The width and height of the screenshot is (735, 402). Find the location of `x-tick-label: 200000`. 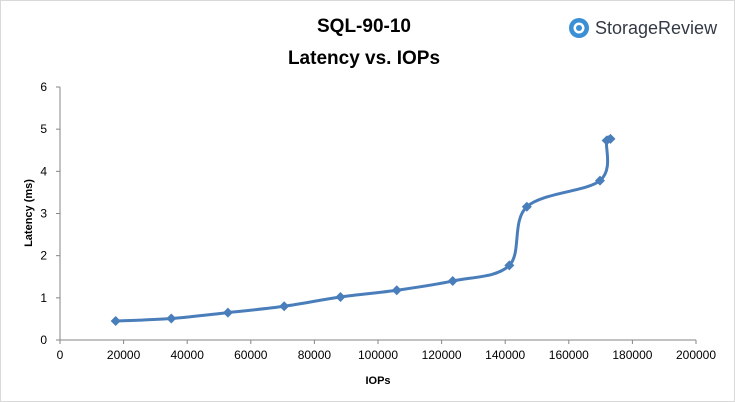

x-tick-label: 200000 is located at coordinates (696, 355).